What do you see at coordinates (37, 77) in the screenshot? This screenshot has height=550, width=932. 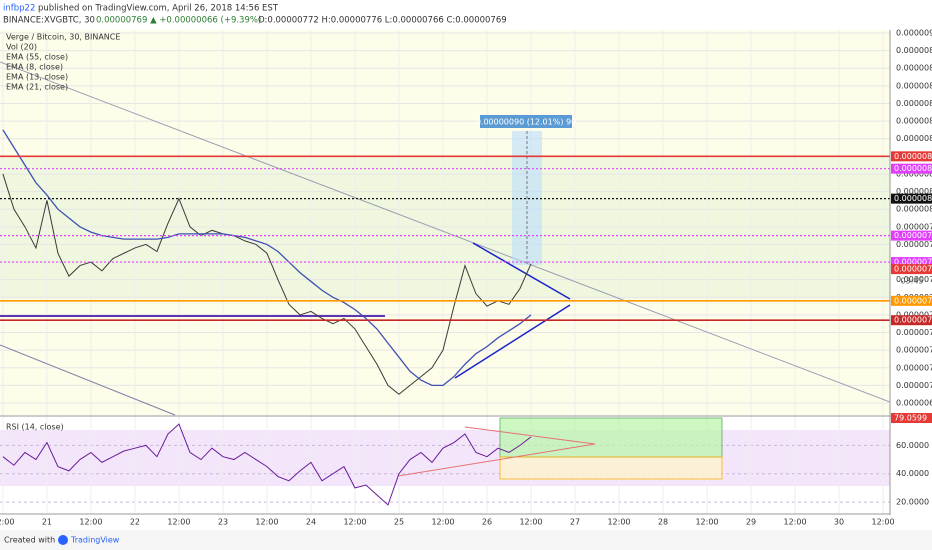 I see `legend-entry: EMA (13, close)` at bounding box center [37, 77].